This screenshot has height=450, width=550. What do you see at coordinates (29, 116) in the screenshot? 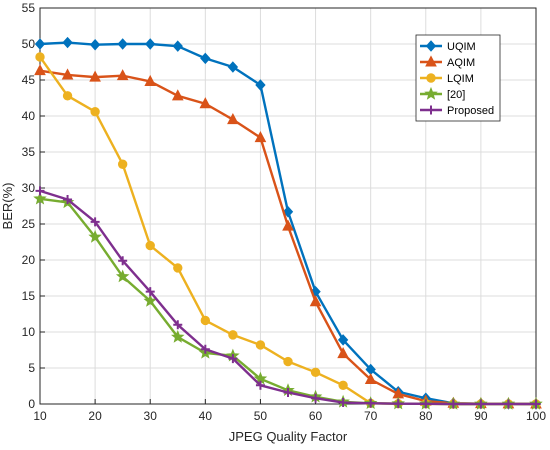
I see `y-tick-label: 40` at bounding box center [29, 116].